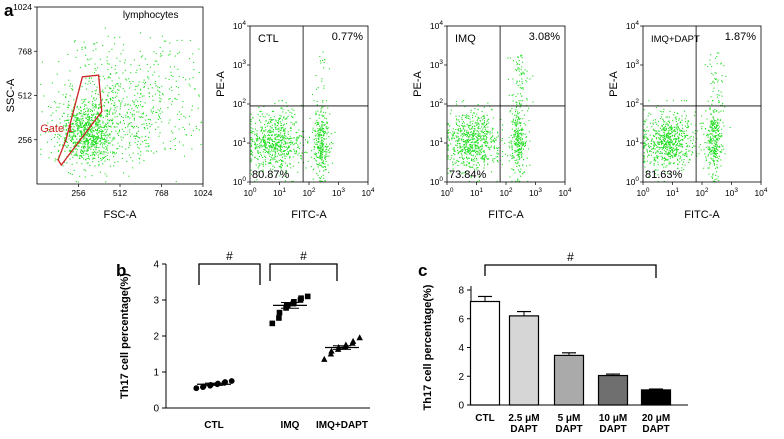 This screenshot has height=439, width=784. What do you see at coordinates (25, 96) in the screenshot?
I see `y-tick-label: 512` at bounding box center [25, 96].